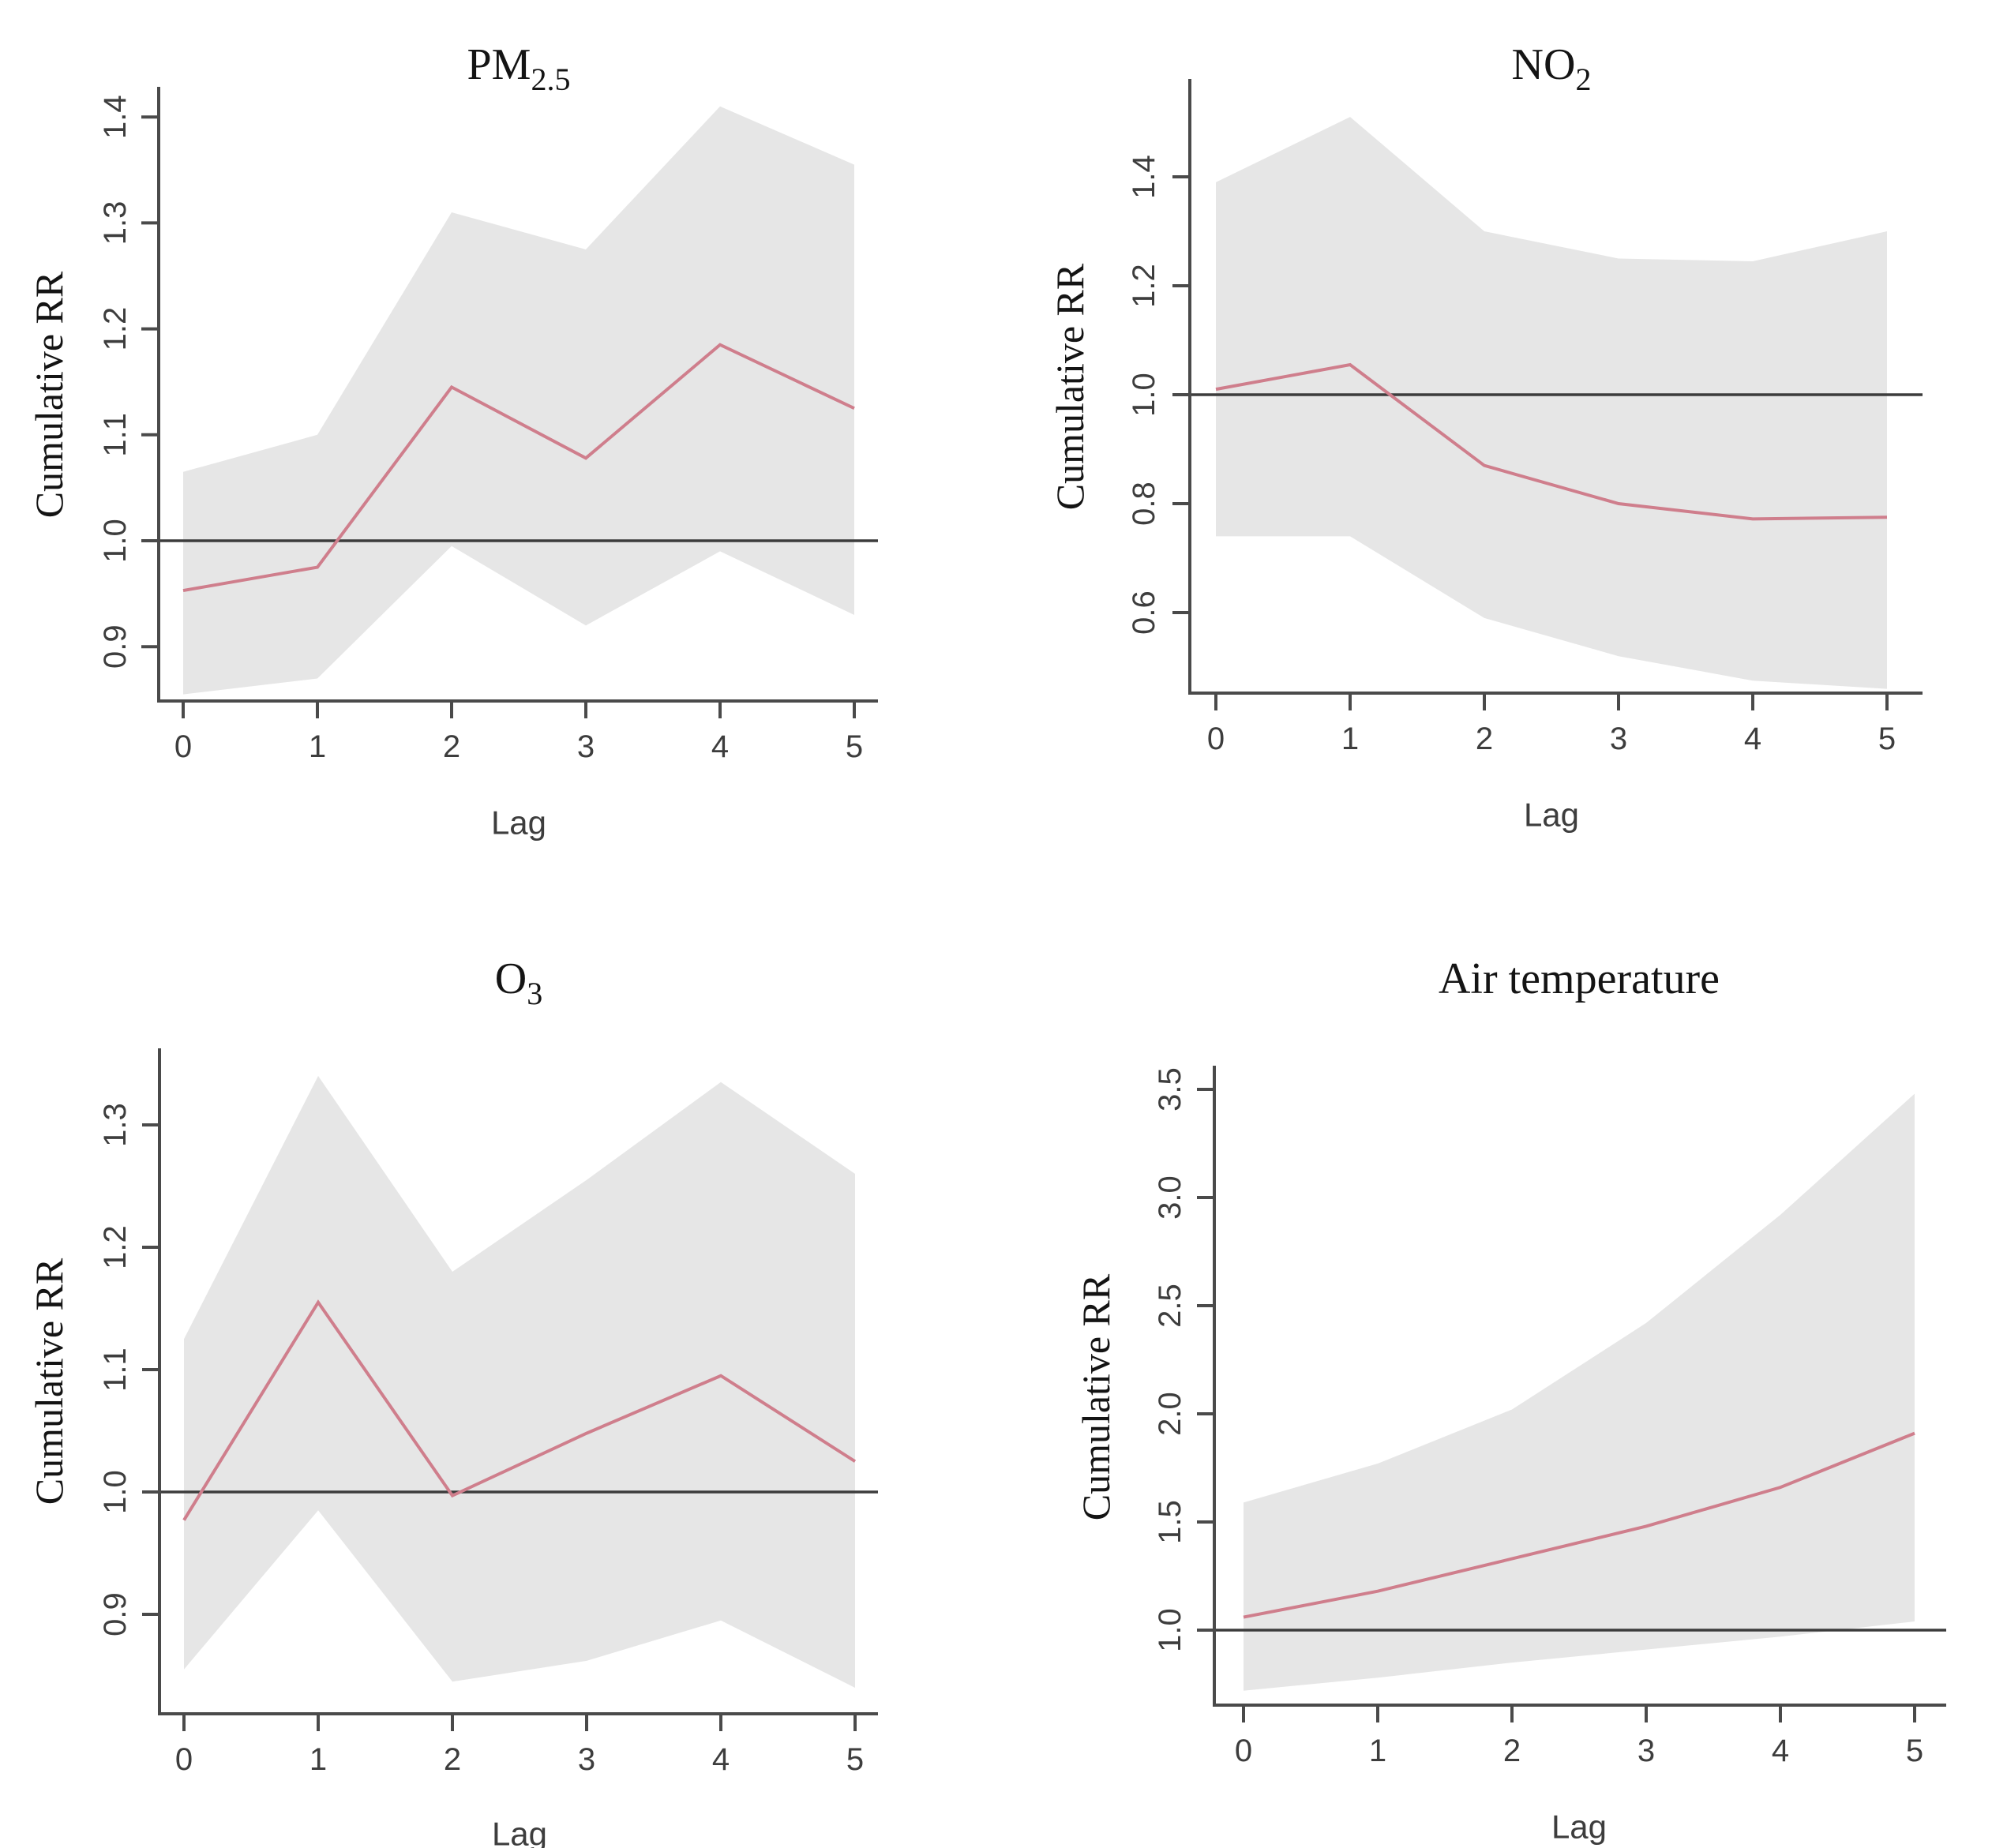 The image size is (1992, 1848). What do you see at coordinates (518, 983) in the screenshot?
I see `panel-title: O3` at bounding box center [518, 983].